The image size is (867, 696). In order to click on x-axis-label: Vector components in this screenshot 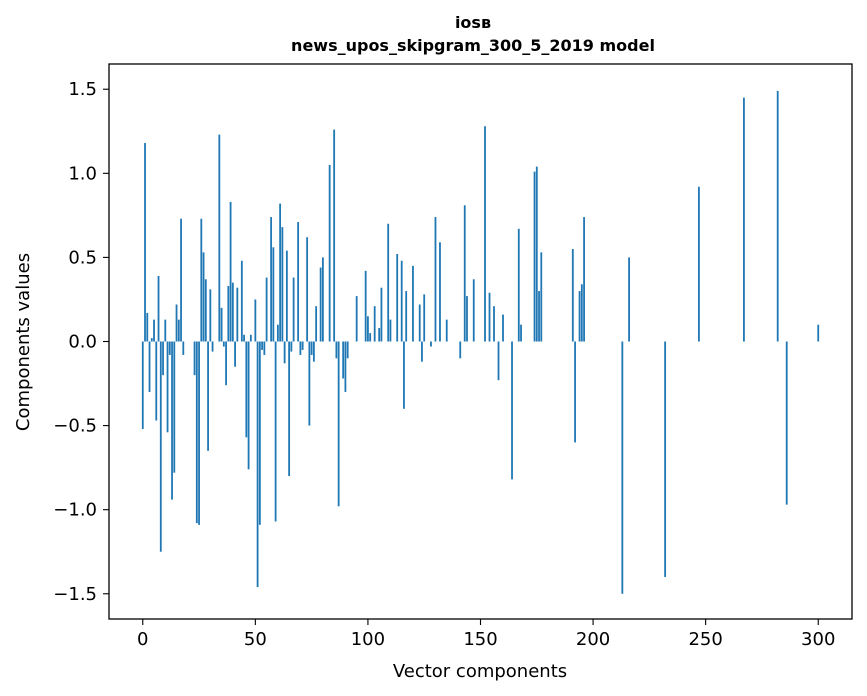, I will do `click(480, 671)`.